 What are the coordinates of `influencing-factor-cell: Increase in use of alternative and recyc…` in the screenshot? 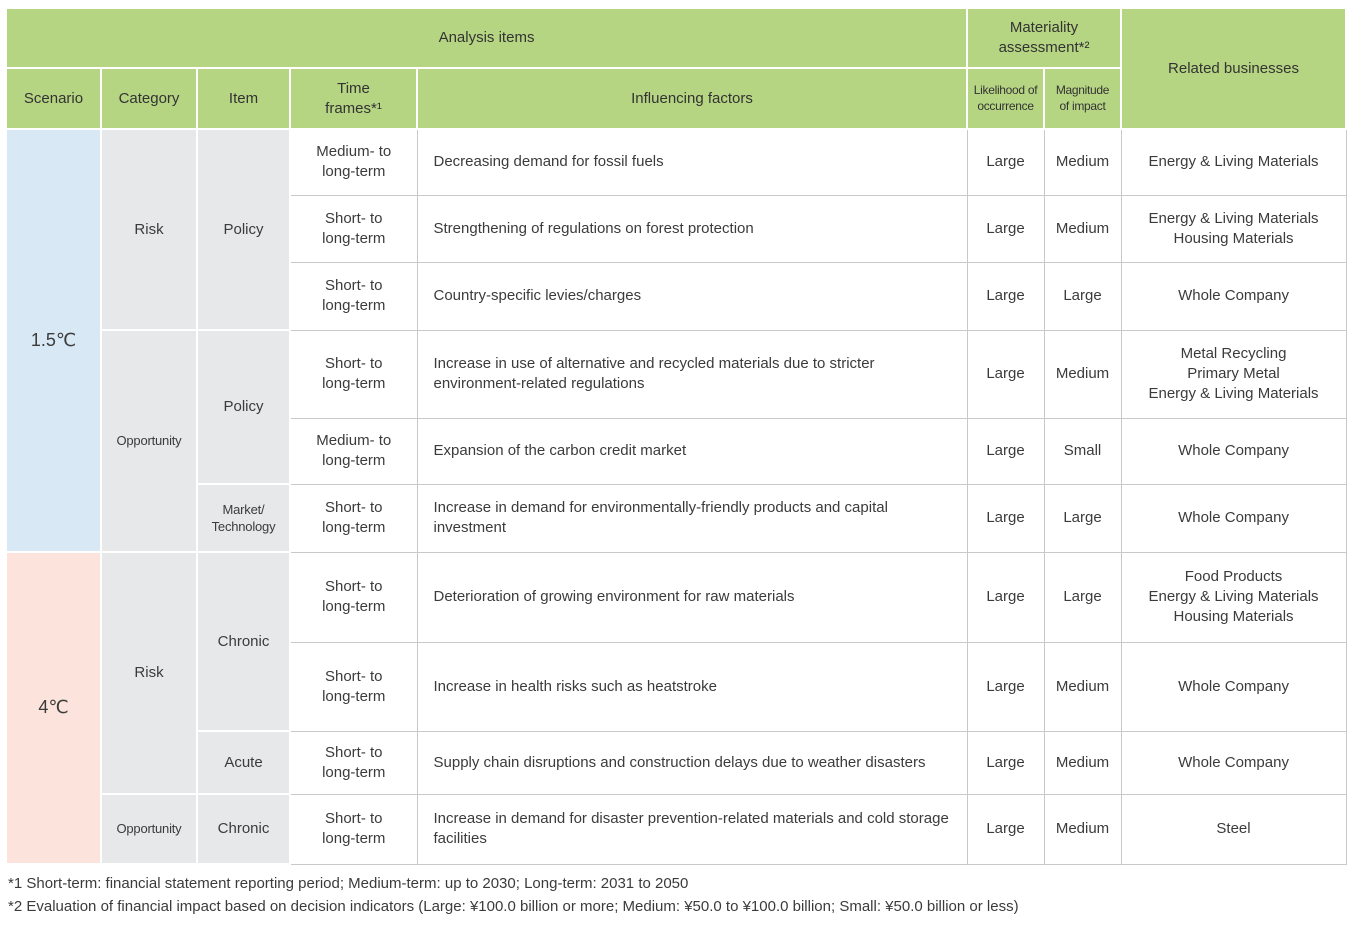 It's located at (692, 374).